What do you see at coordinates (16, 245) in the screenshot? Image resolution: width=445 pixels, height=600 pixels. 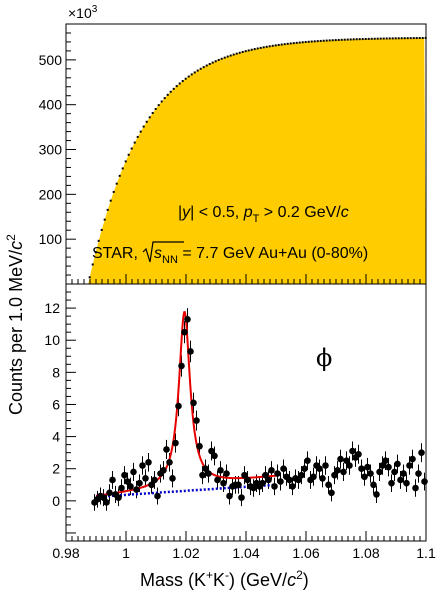 I see `y-axis-title-c: c` at bounding box center [16, 245].